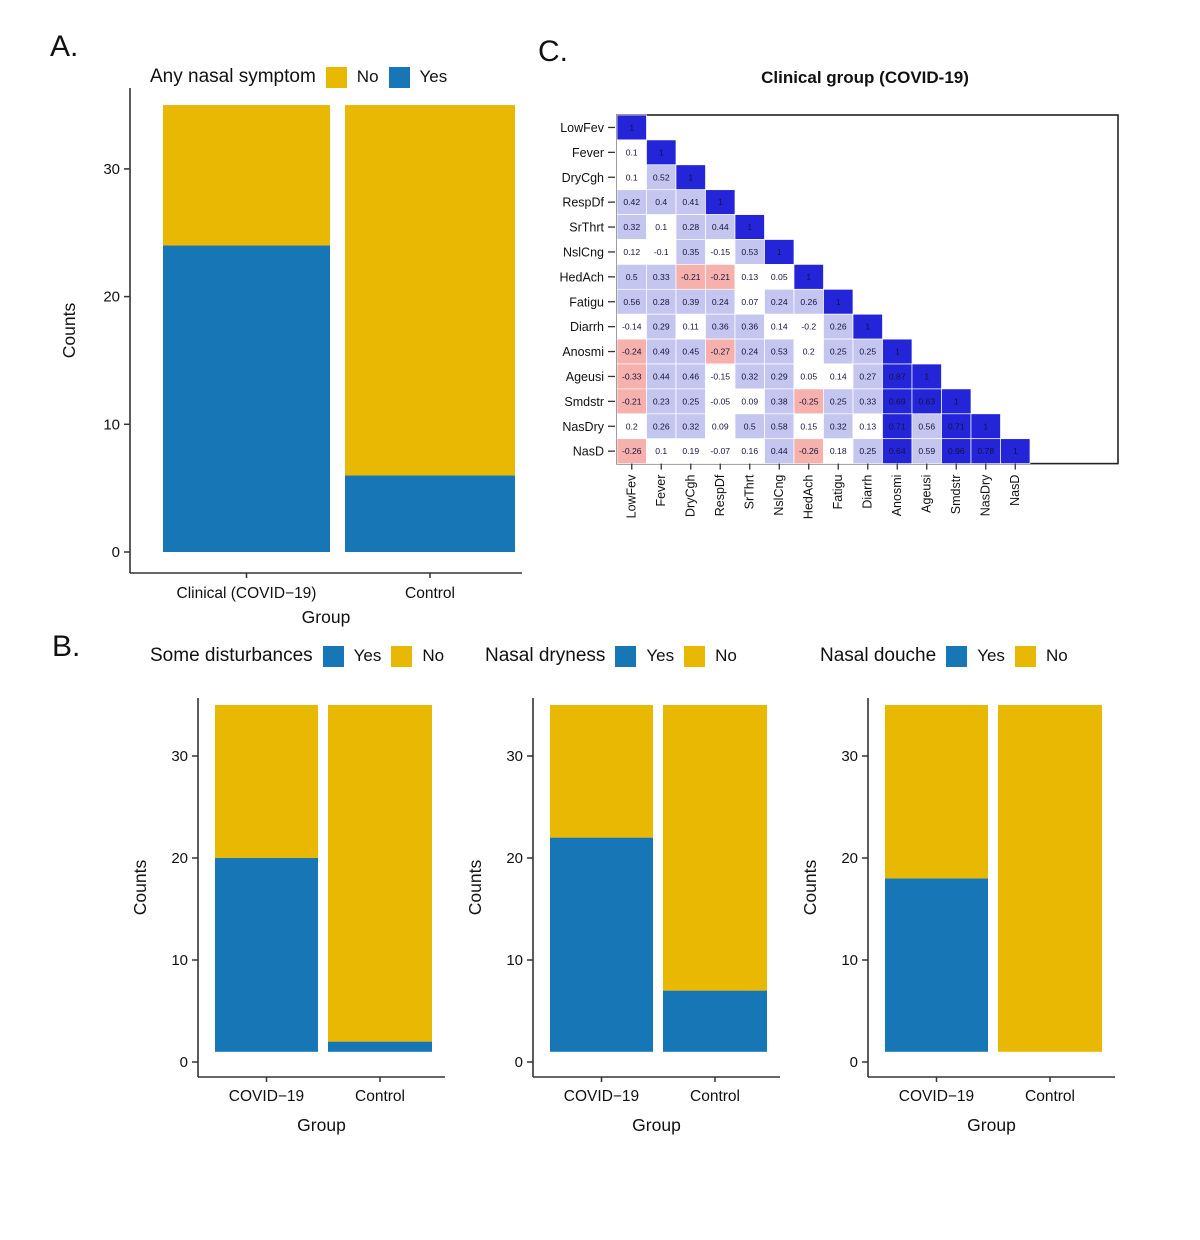 This screenshot has height=1240, width=1200. I want to click on corr-cell-Ageusi-Fatigu, so click(838, 376).